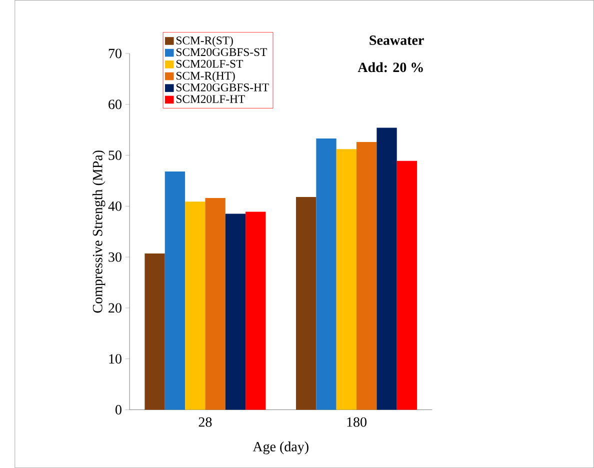 This screenshot has width=594, height=468. Describe the element at coordinates (115, 105) in the screenshot. I see `y-tick-label: 60` at that location.